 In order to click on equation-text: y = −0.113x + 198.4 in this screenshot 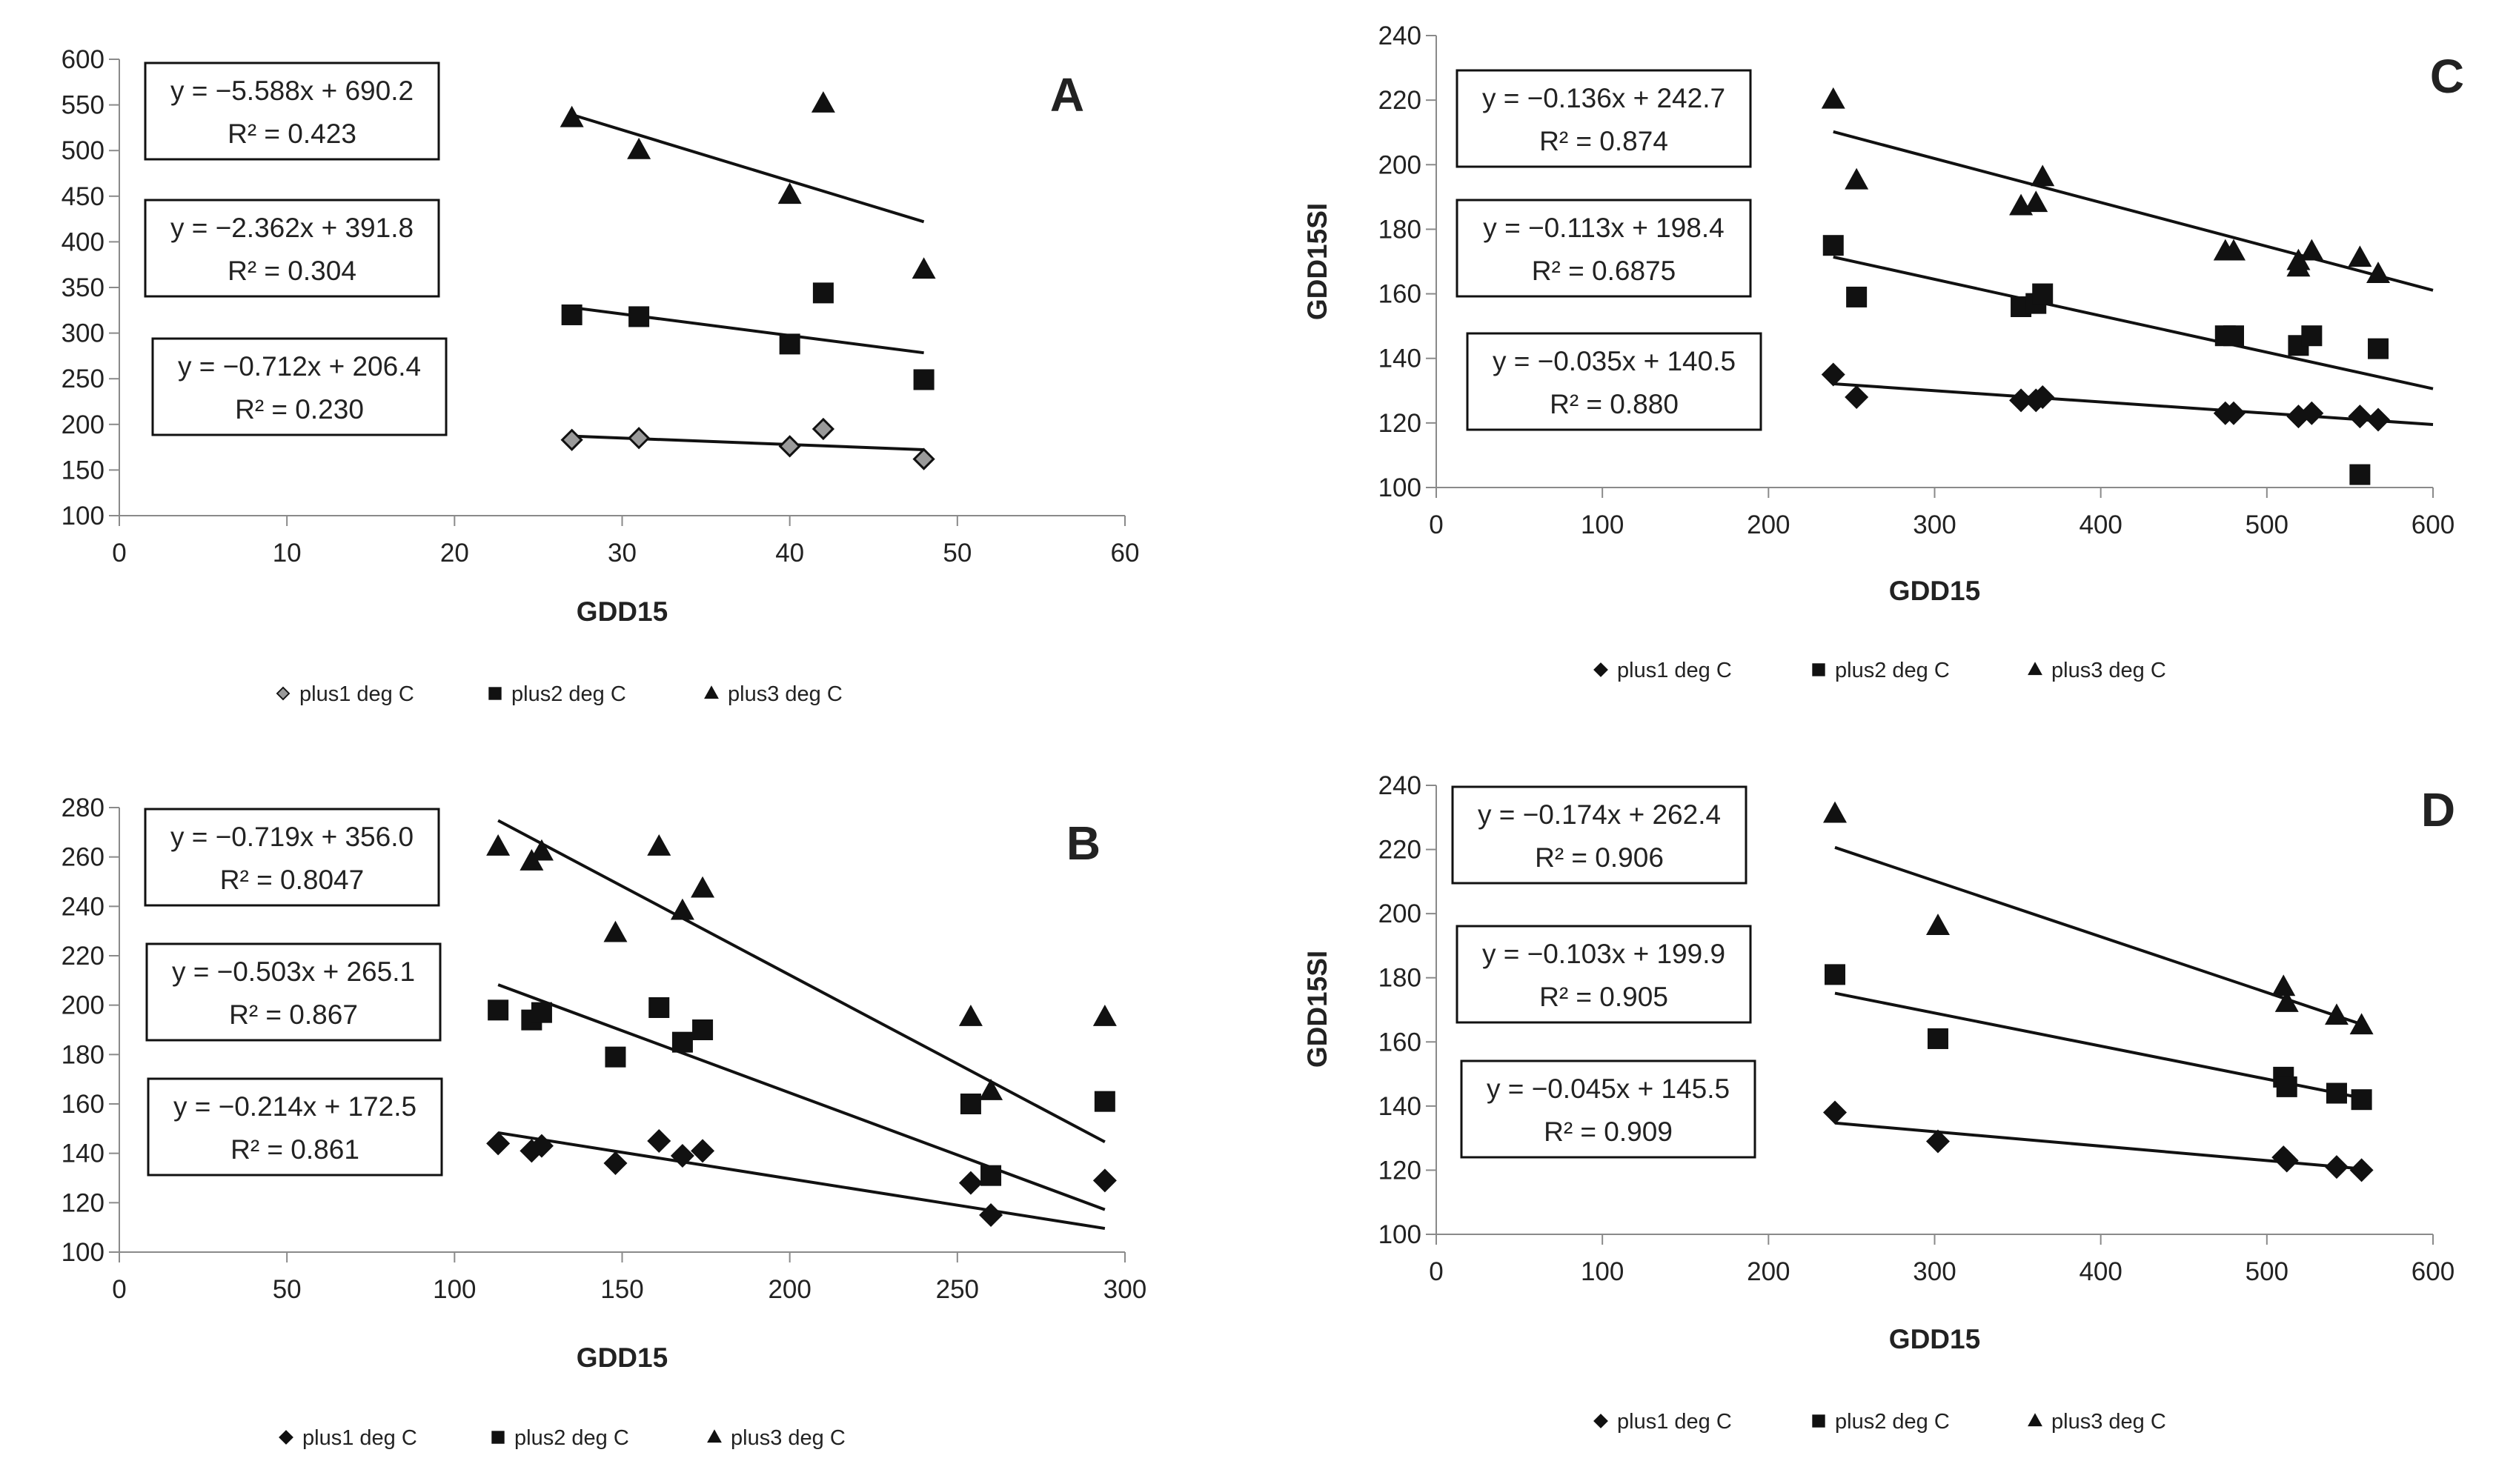, I will do `click(1604, 228)`.